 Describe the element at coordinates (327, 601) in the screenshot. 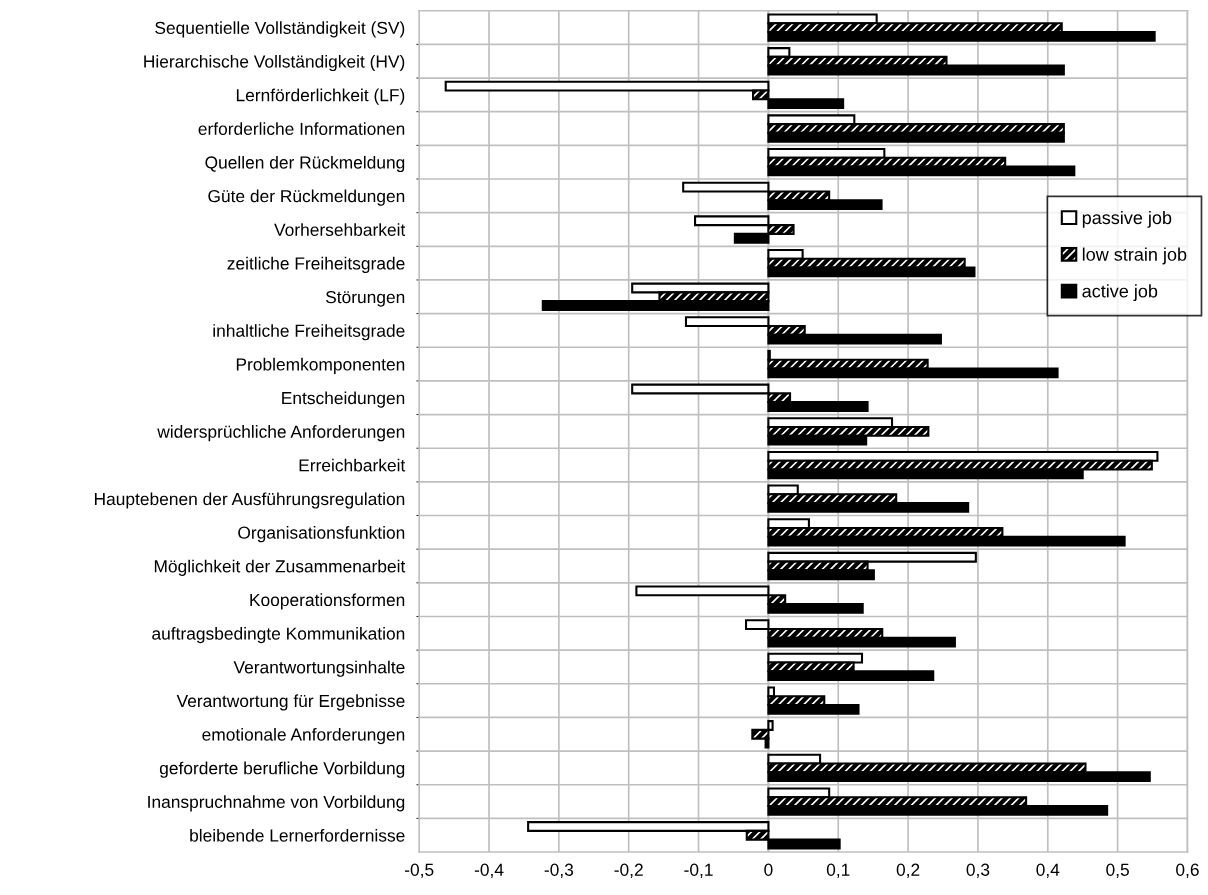

I see `y-tick-label: Kooperationsformen` at that location.